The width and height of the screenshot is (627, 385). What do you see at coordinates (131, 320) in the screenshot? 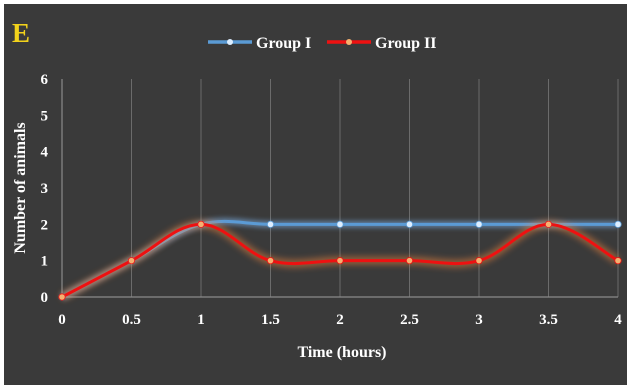
I see `x-tick-label: 0.5` at bounding box center [131, 320].